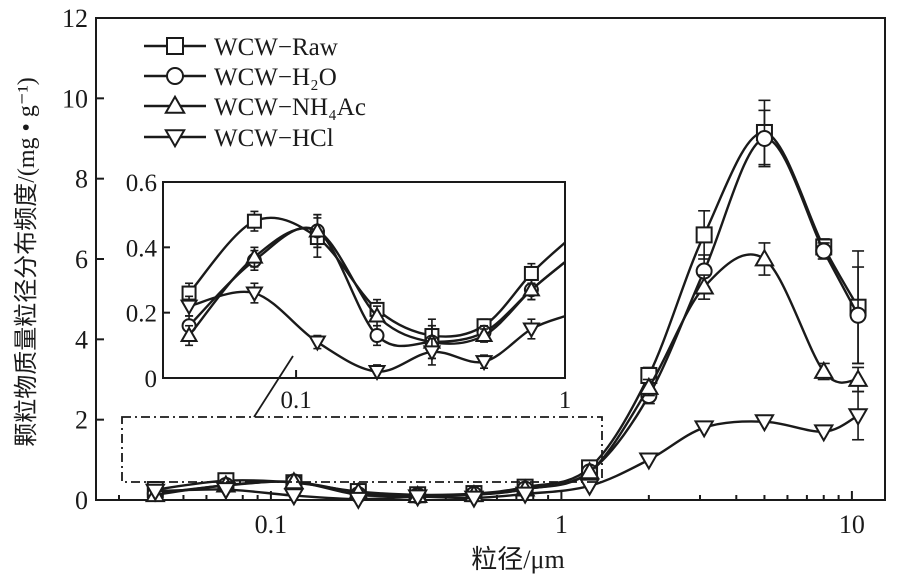  Describe the element at coordinates (517, 559) in the screenshot. I see `x-axis-label: 粒径/μm` at that location.